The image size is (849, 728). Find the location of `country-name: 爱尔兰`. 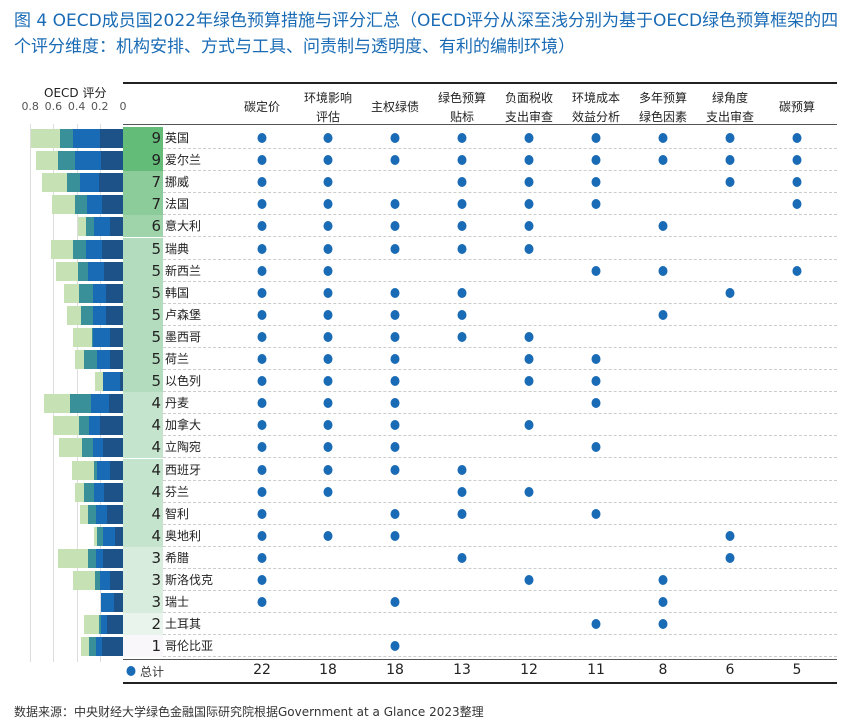

country-name: 爱尔兰 is located at coordinates (183, 160).